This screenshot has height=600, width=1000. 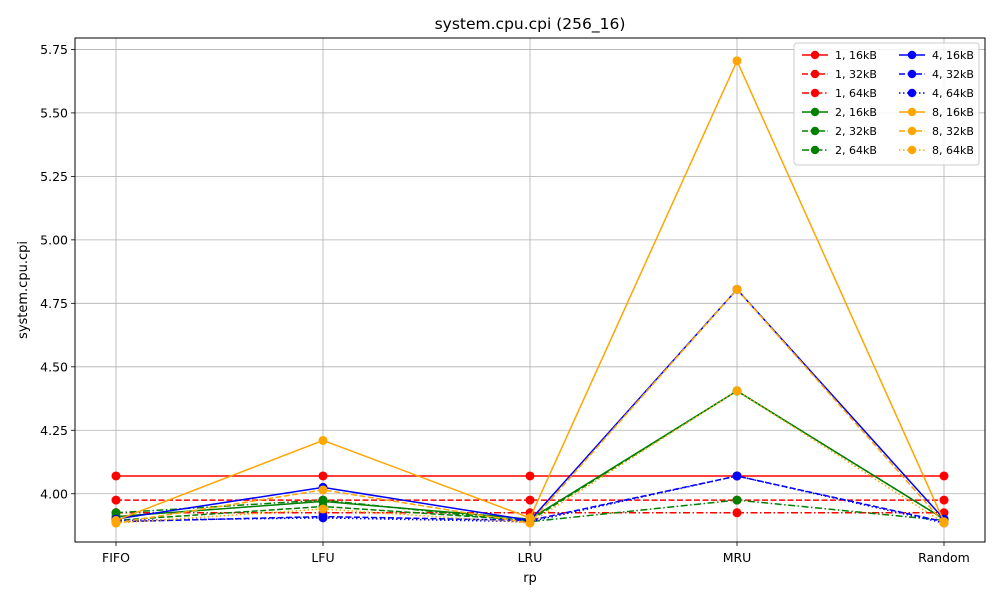 I want to click on x-tick-label: FIFO, so click(x=116, y=557).